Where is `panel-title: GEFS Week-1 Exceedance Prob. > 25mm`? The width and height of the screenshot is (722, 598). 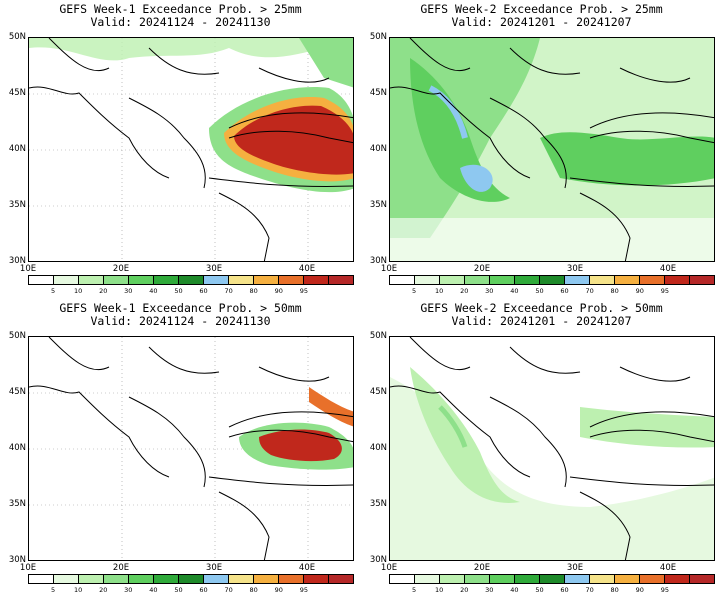 panel-title: GEFS Week-1 Exceedance Prob. > 25mm is located at coordinates (180, 9).